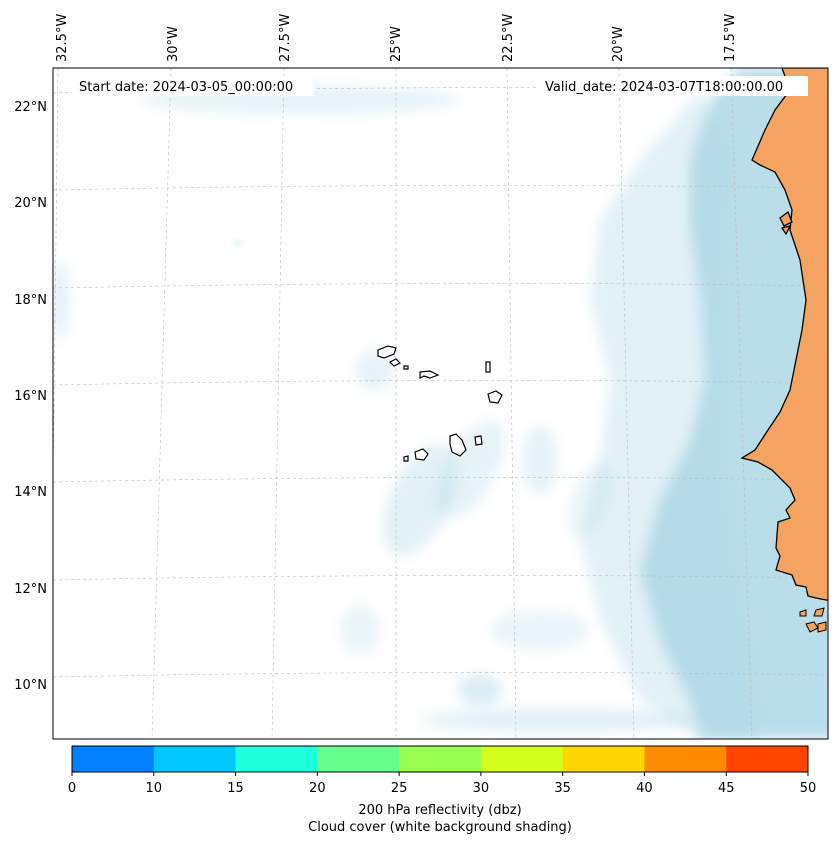 The height and width of the screenshot is (843, 837). I want to click on lat-label: 22°N, so click(30, 107).